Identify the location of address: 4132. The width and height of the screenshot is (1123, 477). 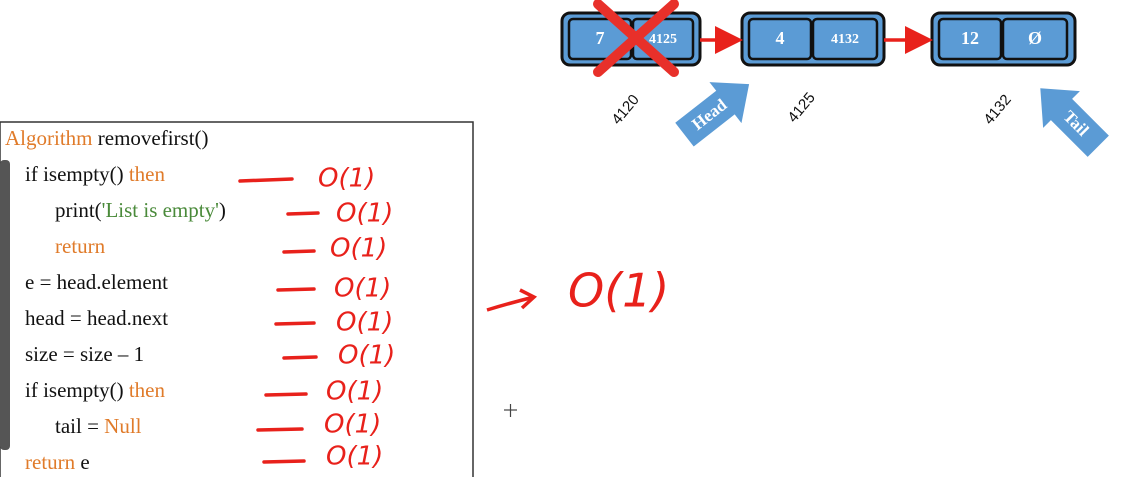
(997, 109).